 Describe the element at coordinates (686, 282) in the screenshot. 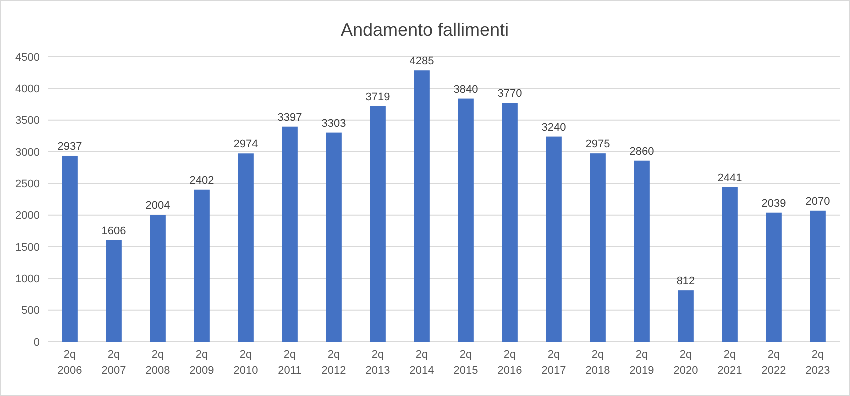

I see `data-label: 812` at that location.